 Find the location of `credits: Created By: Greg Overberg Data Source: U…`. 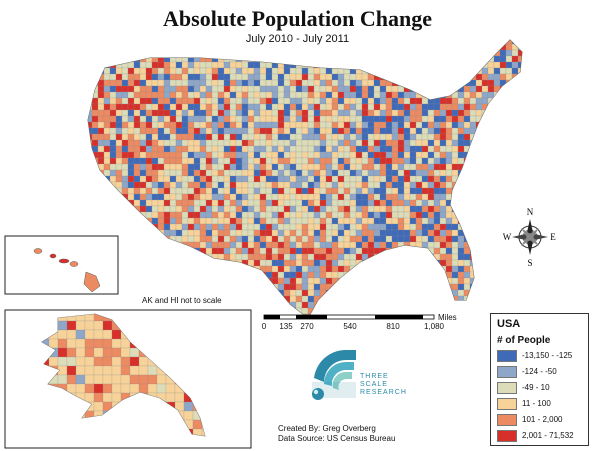

credits: Created By: Greg Overberg Data Source: U… is located at coordinates (336, 434).